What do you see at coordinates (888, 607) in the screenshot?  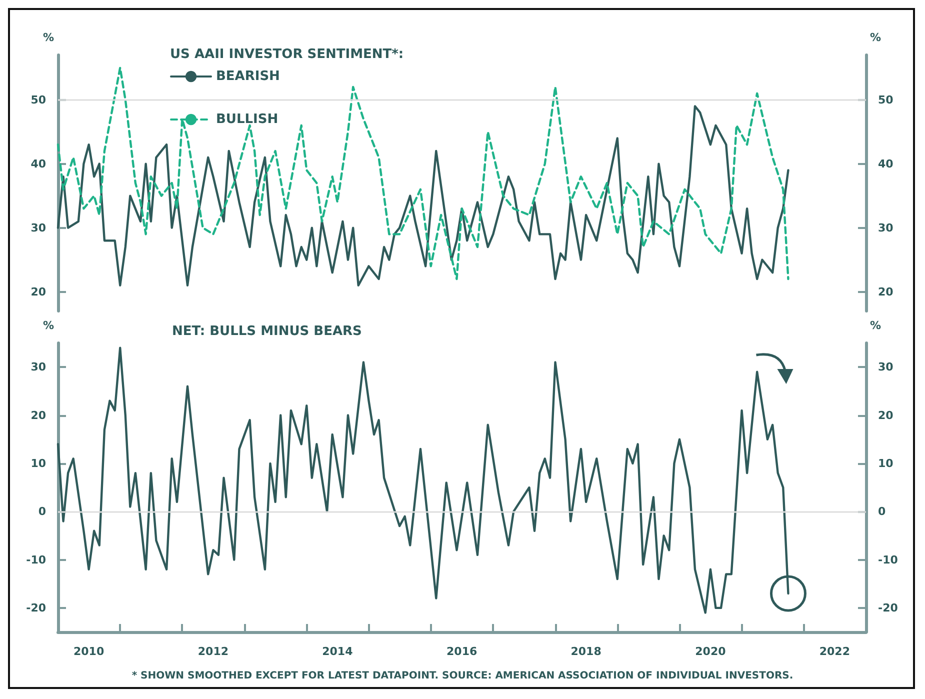 I see `y2-tick-label: -20` at bounding box center [888, 607].